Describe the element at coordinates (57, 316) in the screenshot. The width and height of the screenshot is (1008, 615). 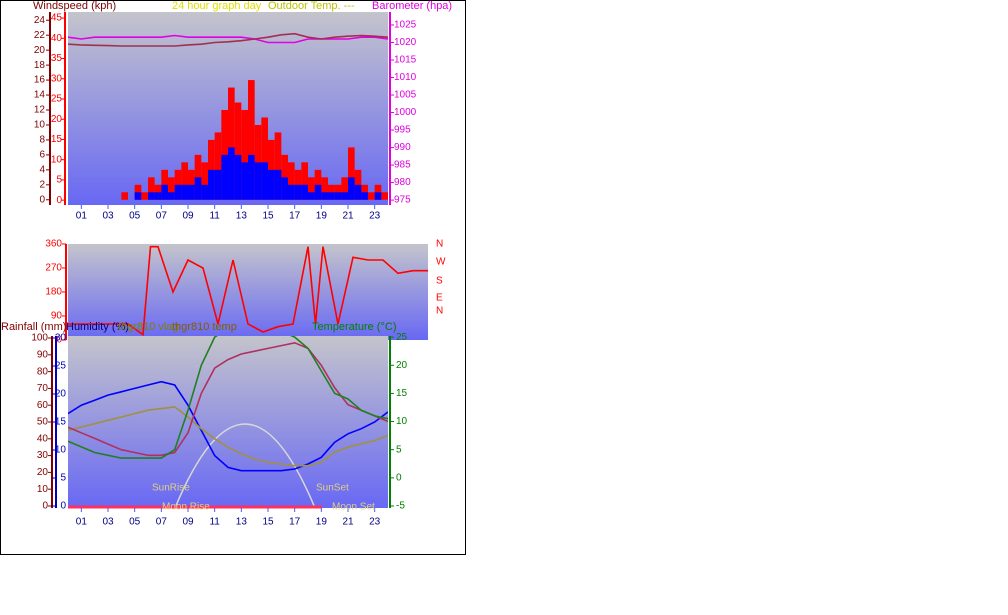
I see `y-tick-label: 90` at that location.